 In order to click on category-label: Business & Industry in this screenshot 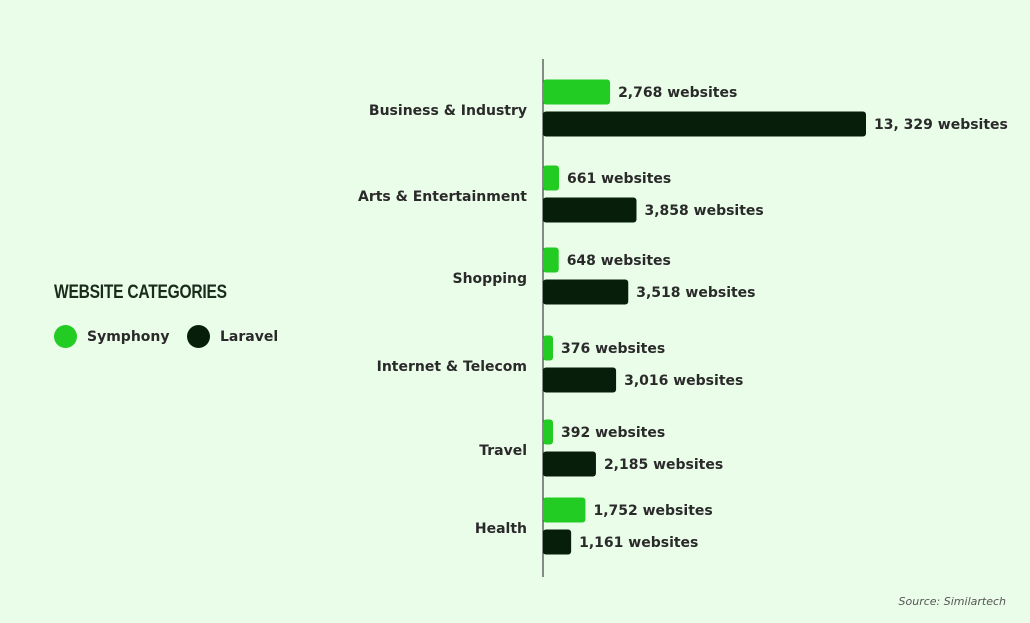, I will do `click(448, 111)`.